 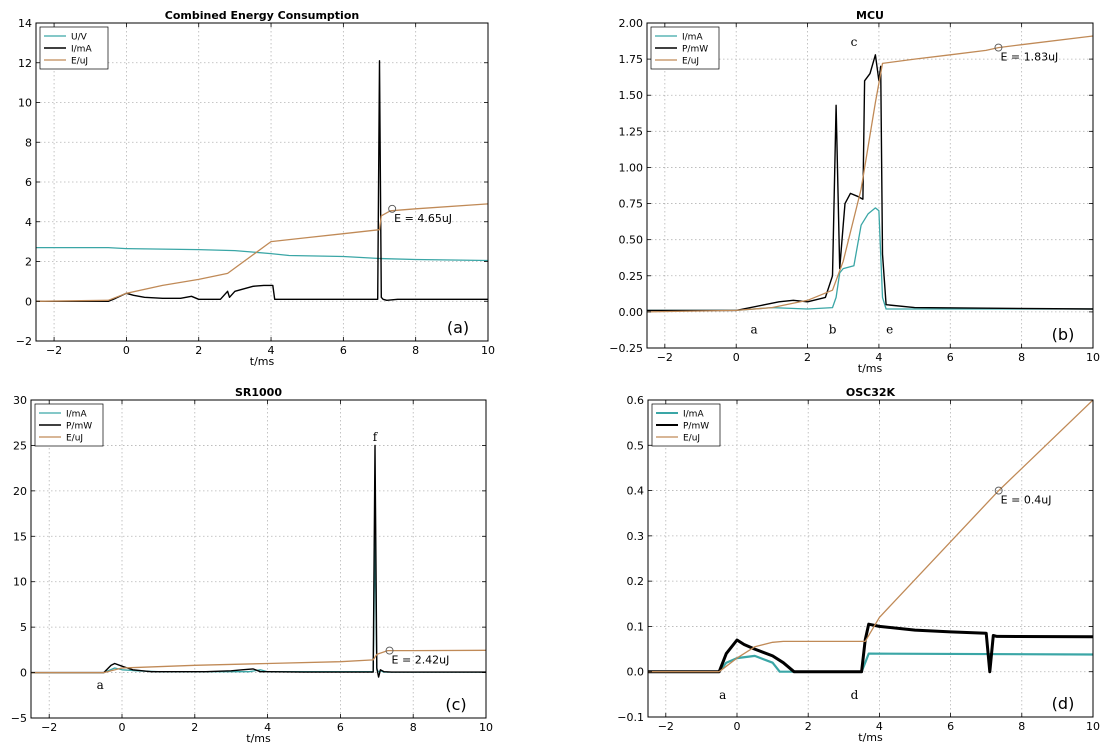 What do you see at coordinates (833, 330) in the screenshot?
I see `phase-label: b` at bounding box center [833, 330].